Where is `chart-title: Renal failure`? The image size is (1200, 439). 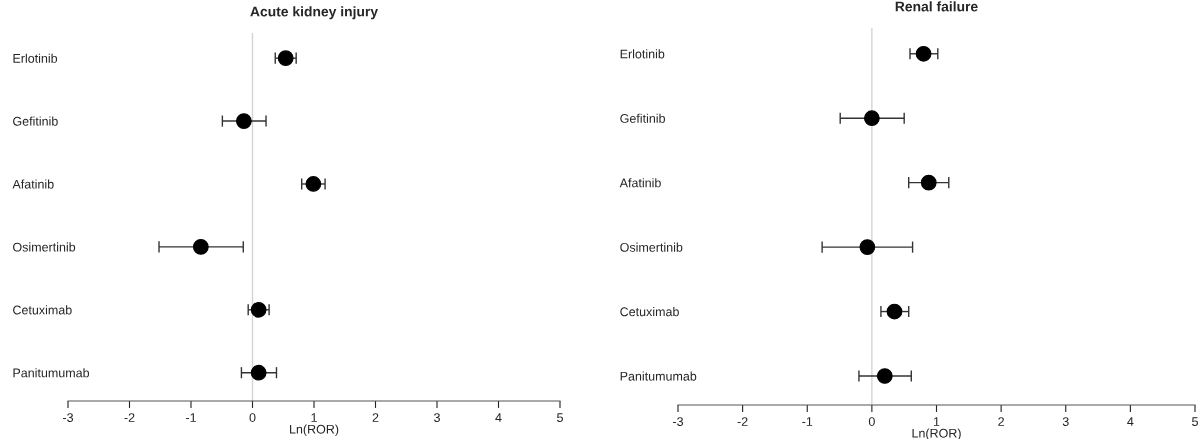 chart-title: Renal failure is located at coordinates (936, 6).